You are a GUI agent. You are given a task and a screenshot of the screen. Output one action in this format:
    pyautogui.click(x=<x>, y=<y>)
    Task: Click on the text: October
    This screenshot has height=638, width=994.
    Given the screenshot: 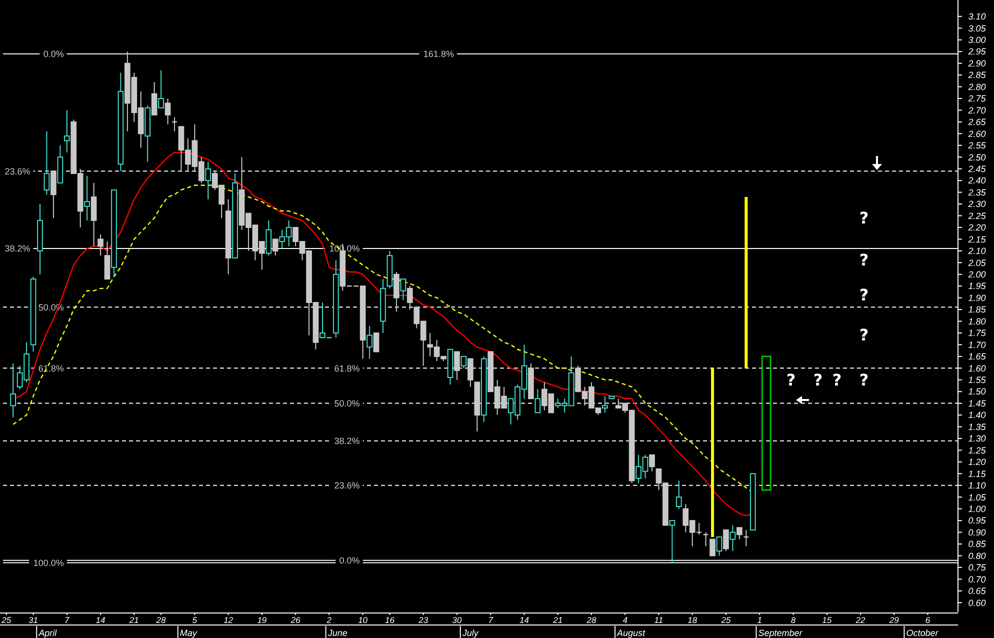 What is the action you would take?
    pyautogui.click(x=923, y=633)
    